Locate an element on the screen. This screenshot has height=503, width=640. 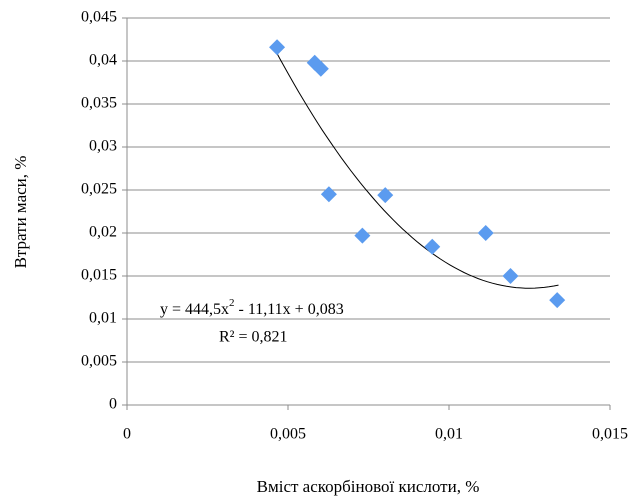
y-tick-label: 0,01 is located at coordinates (103, 318).